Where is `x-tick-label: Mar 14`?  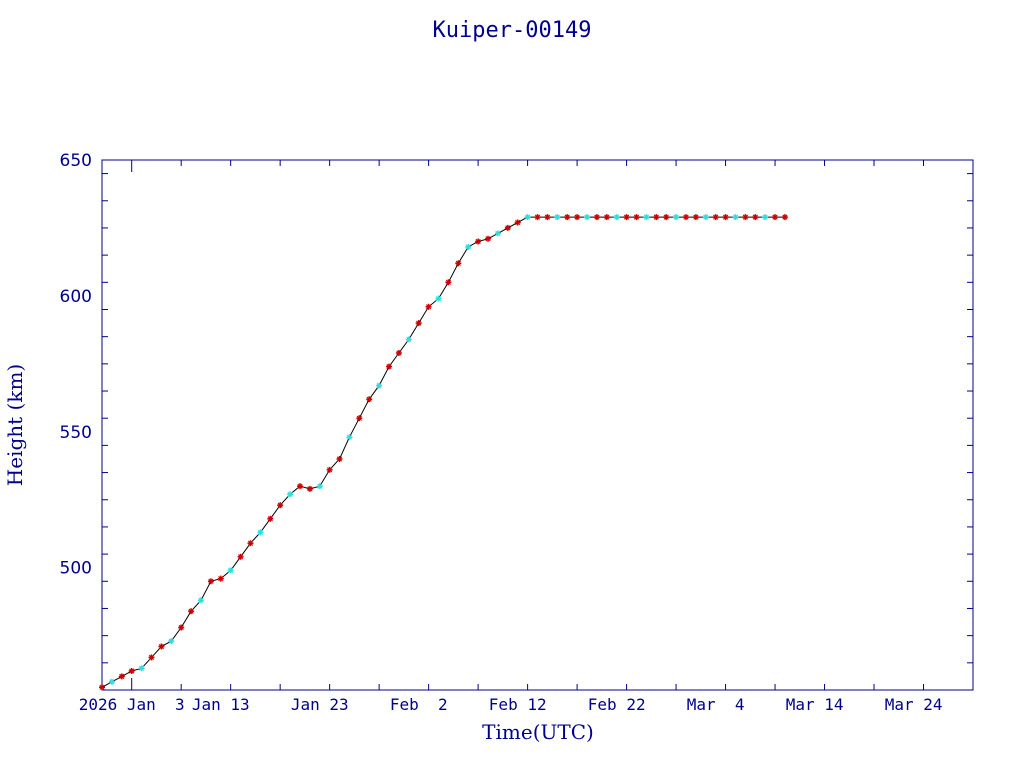 x-tick-label: Mar 14 is located at coordinates (815, 704).